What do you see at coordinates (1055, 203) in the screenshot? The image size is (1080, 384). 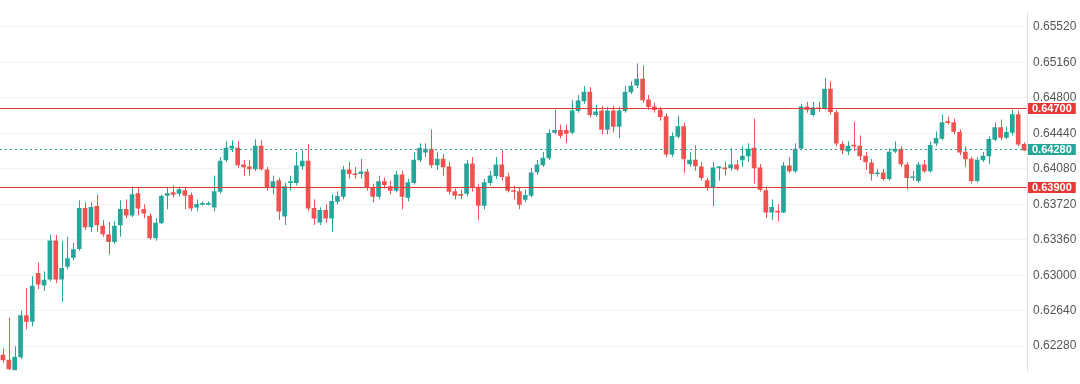 I see `y-tick-label: 0.63720` at bounding box center [1055, 203].